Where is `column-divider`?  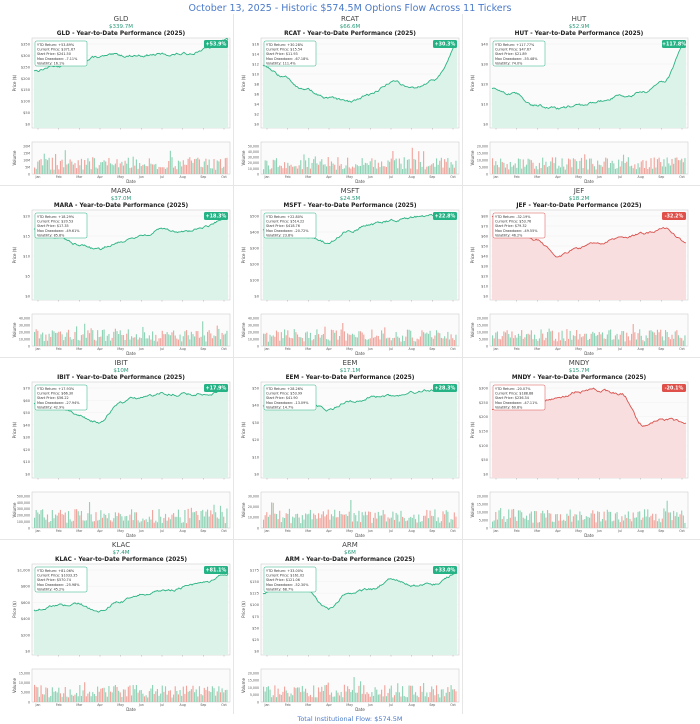 column-divider is located at coordinates (233, 364).